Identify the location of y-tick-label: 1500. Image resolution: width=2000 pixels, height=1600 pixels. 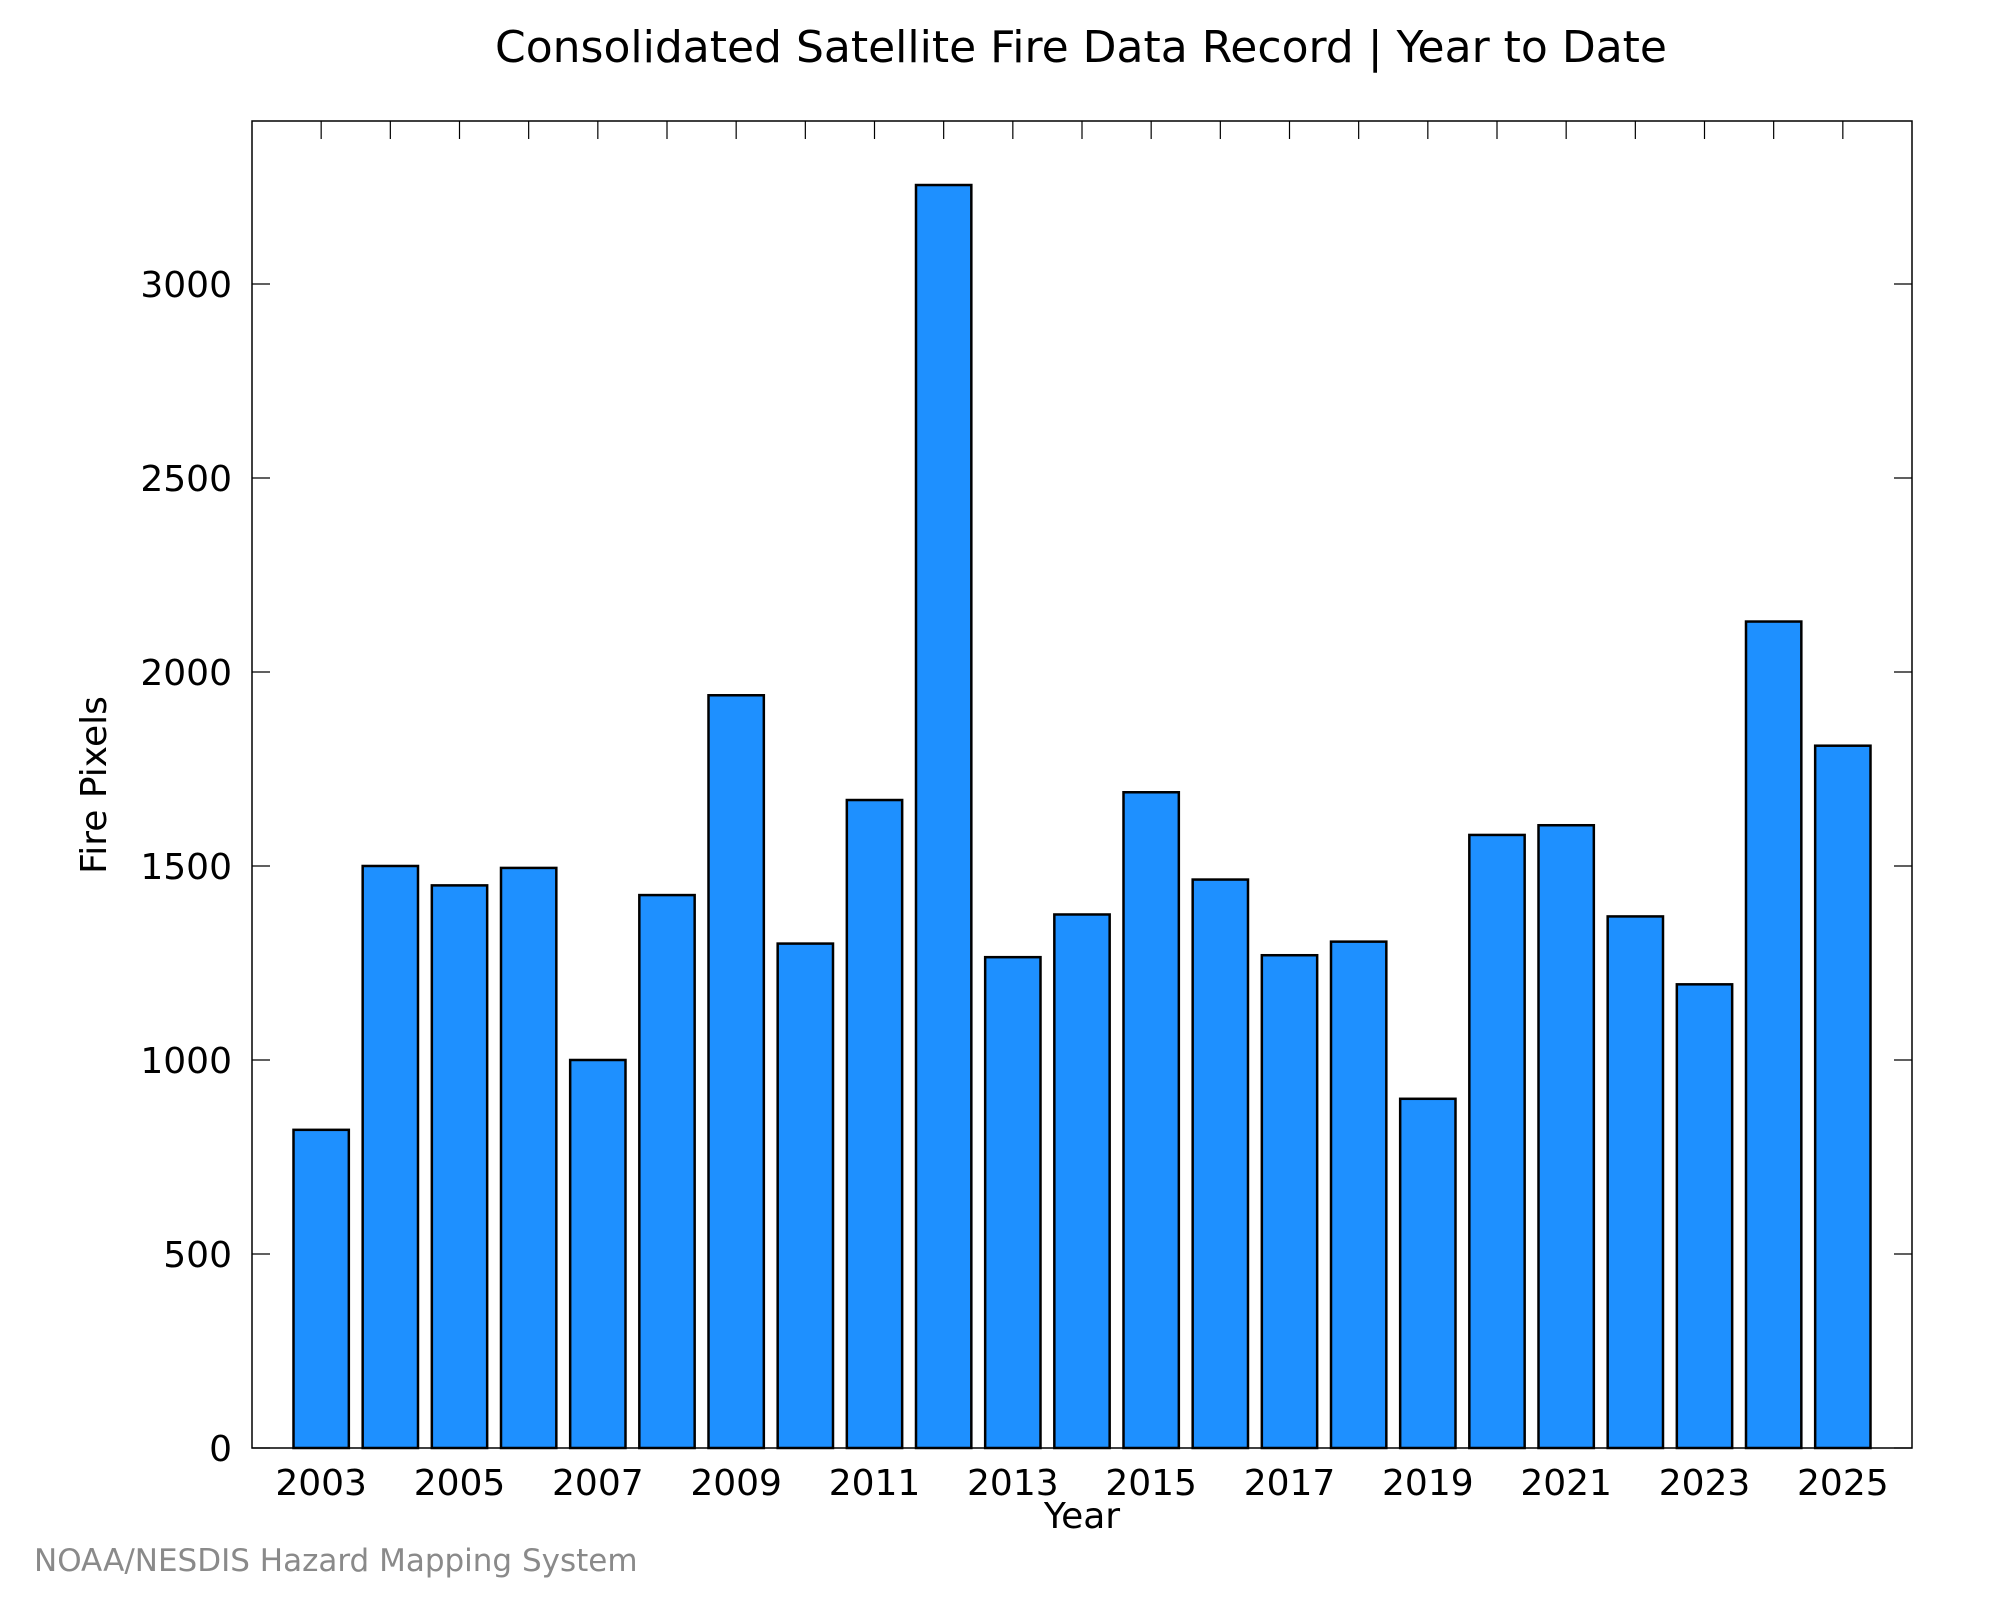
(186, 867).